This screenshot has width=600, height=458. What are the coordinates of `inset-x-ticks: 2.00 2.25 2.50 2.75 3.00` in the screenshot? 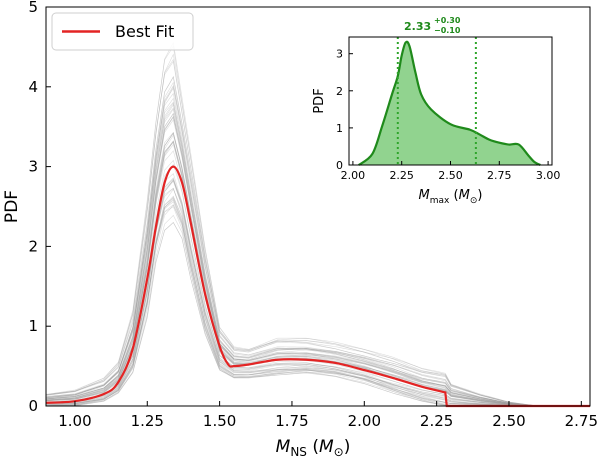 It's located at (451, 171).